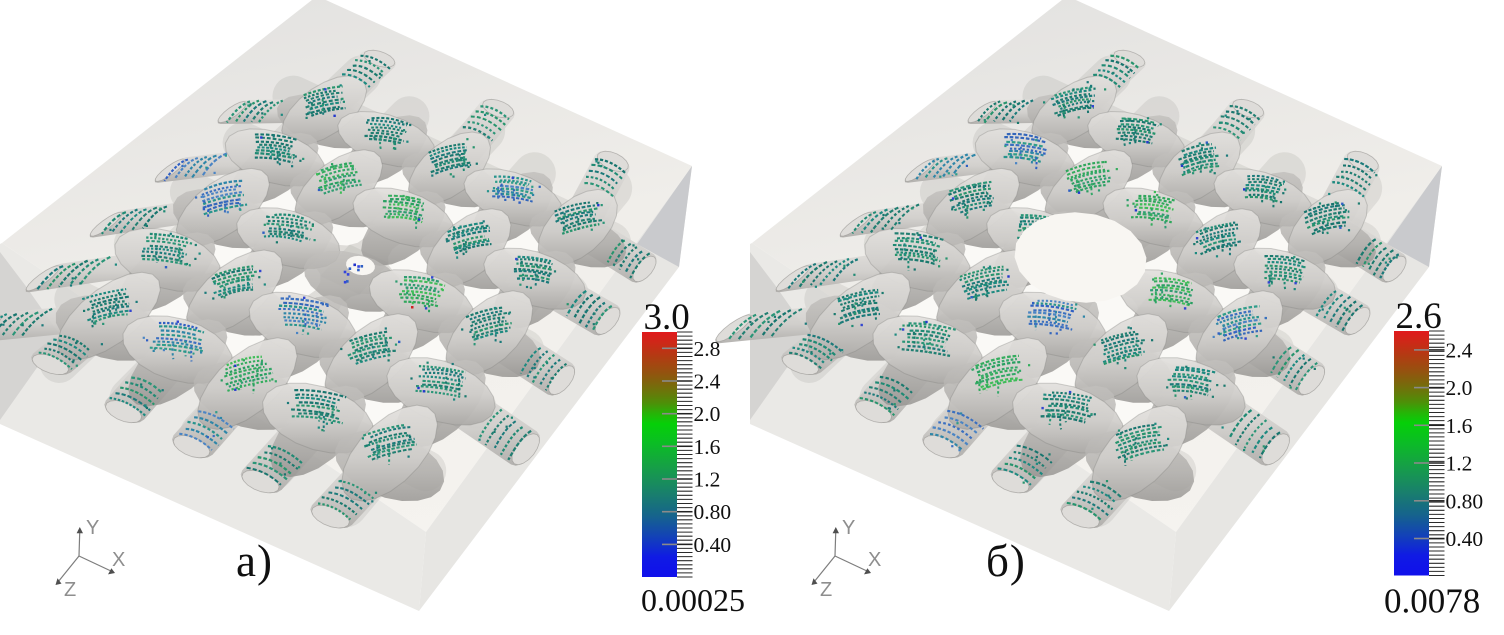 The height and width of the screenshot is (635, 1504). I want to click on svg-text: а), so click(254, 561).